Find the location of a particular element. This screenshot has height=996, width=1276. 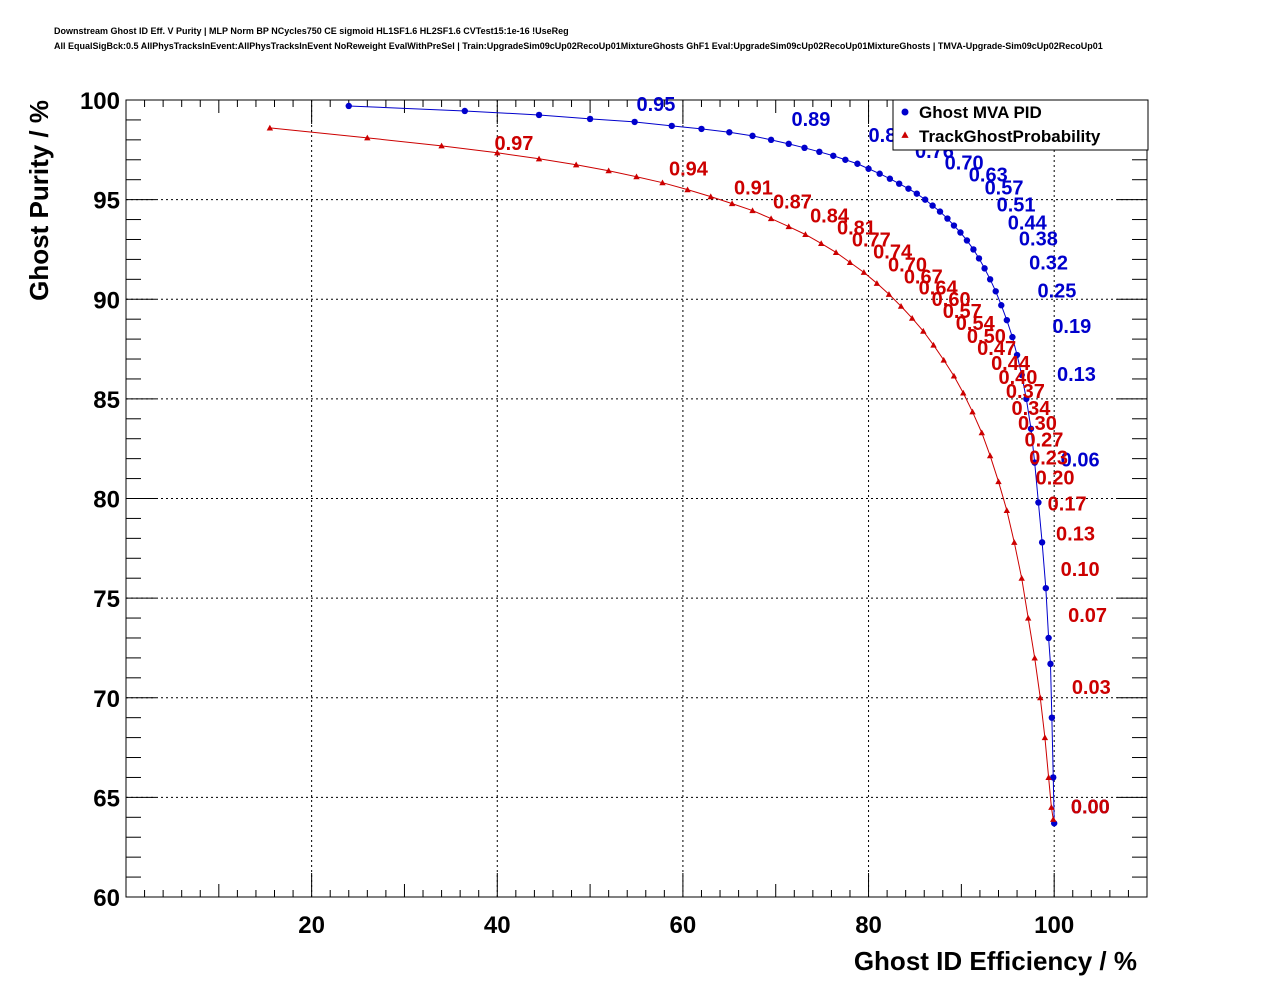

threshold-label: 0.07 is located at coordinates (1087, 616).